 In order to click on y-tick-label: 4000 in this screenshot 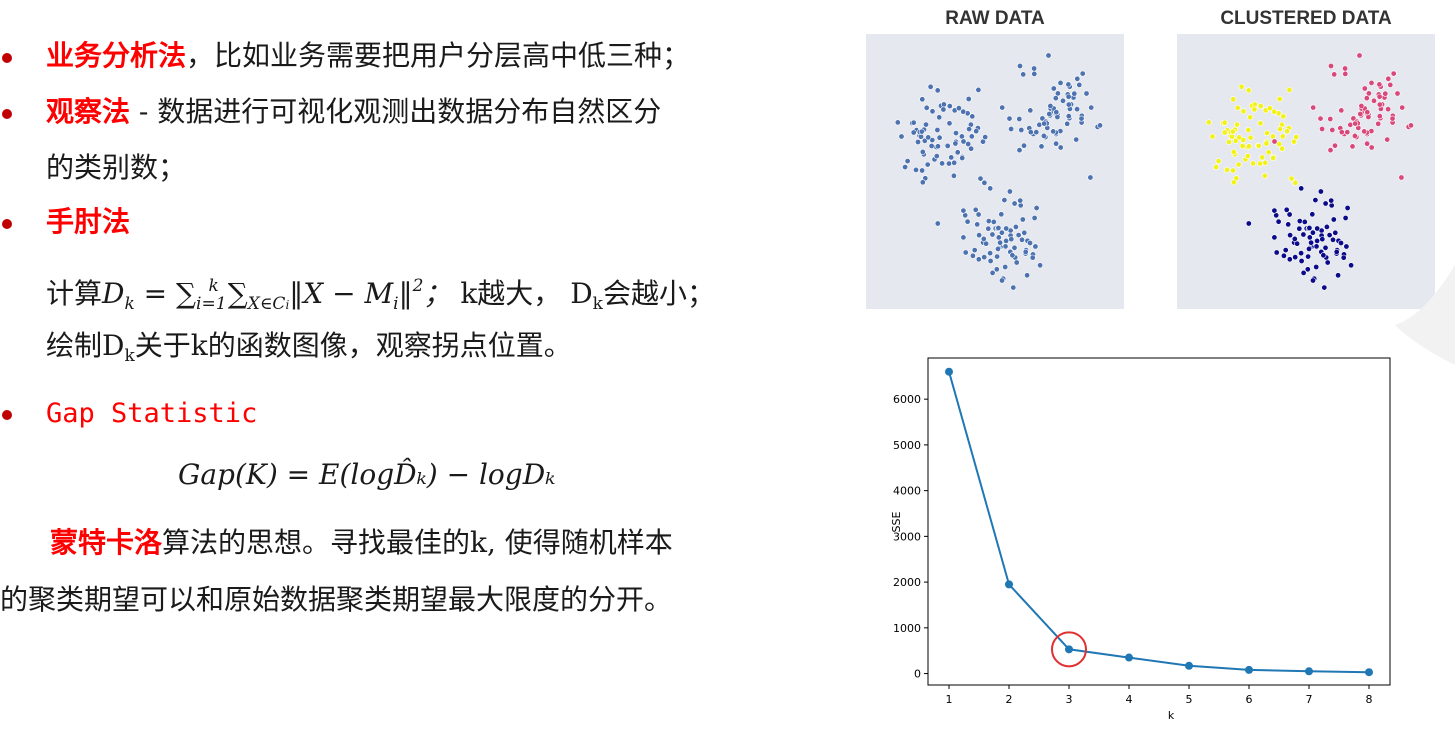, I will do `click(907, 491)`.